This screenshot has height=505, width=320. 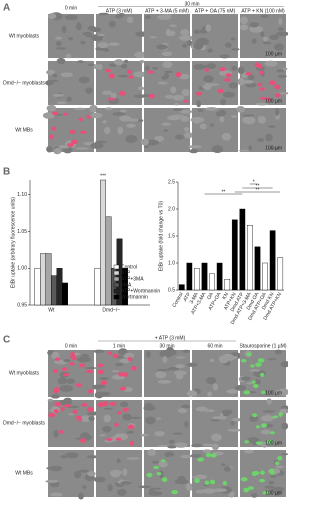 What do you see at coordinates (262, 346) in the screenshot?
I see `column-header: Staurosporine (1 µM)` at bounding box center [262, 346].